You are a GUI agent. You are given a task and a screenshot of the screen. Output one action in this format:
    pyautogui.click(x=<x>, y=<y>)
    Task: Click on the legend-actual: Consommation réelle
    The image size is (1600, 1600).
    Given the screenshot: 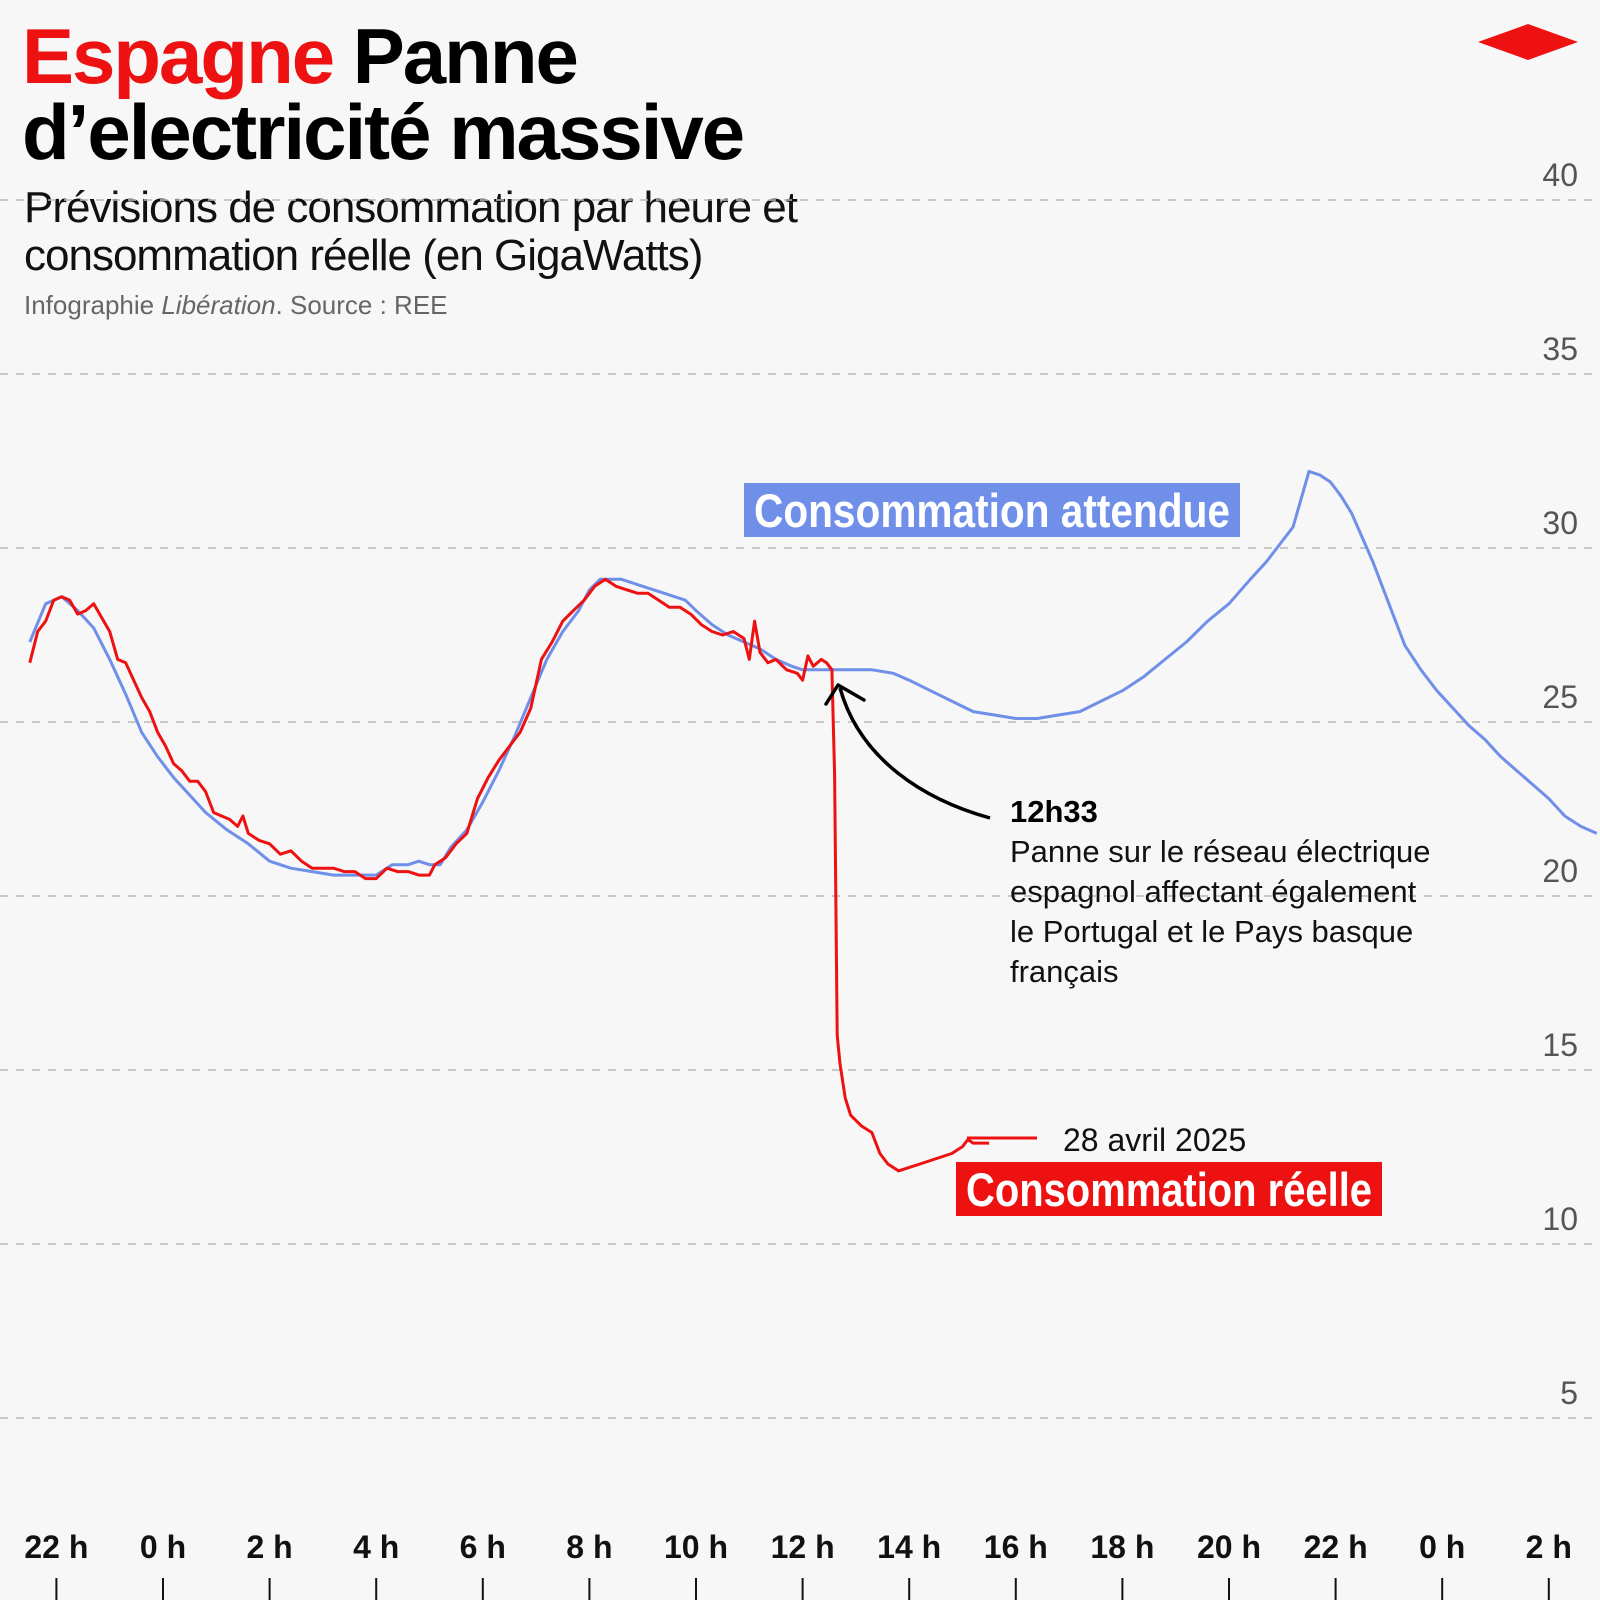 What is the action you would take?
    pyautogui.click(x=1169, y=1189)
    